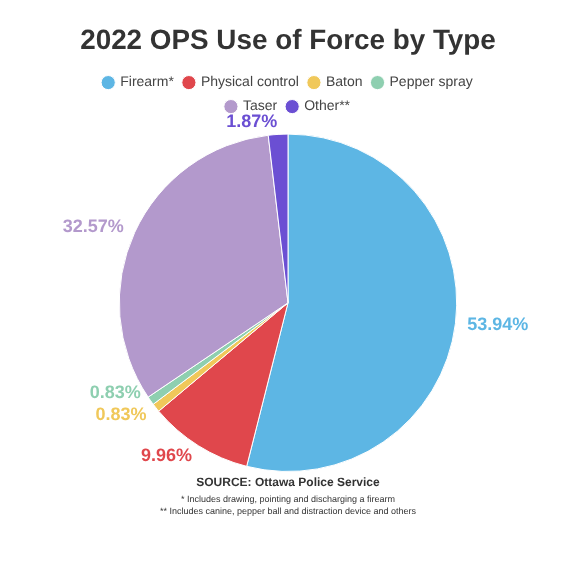  What do you see at coordinates (498, 324) in the screenshot?
I see `data-label: 53.94%` at bounding box center [498, 324].